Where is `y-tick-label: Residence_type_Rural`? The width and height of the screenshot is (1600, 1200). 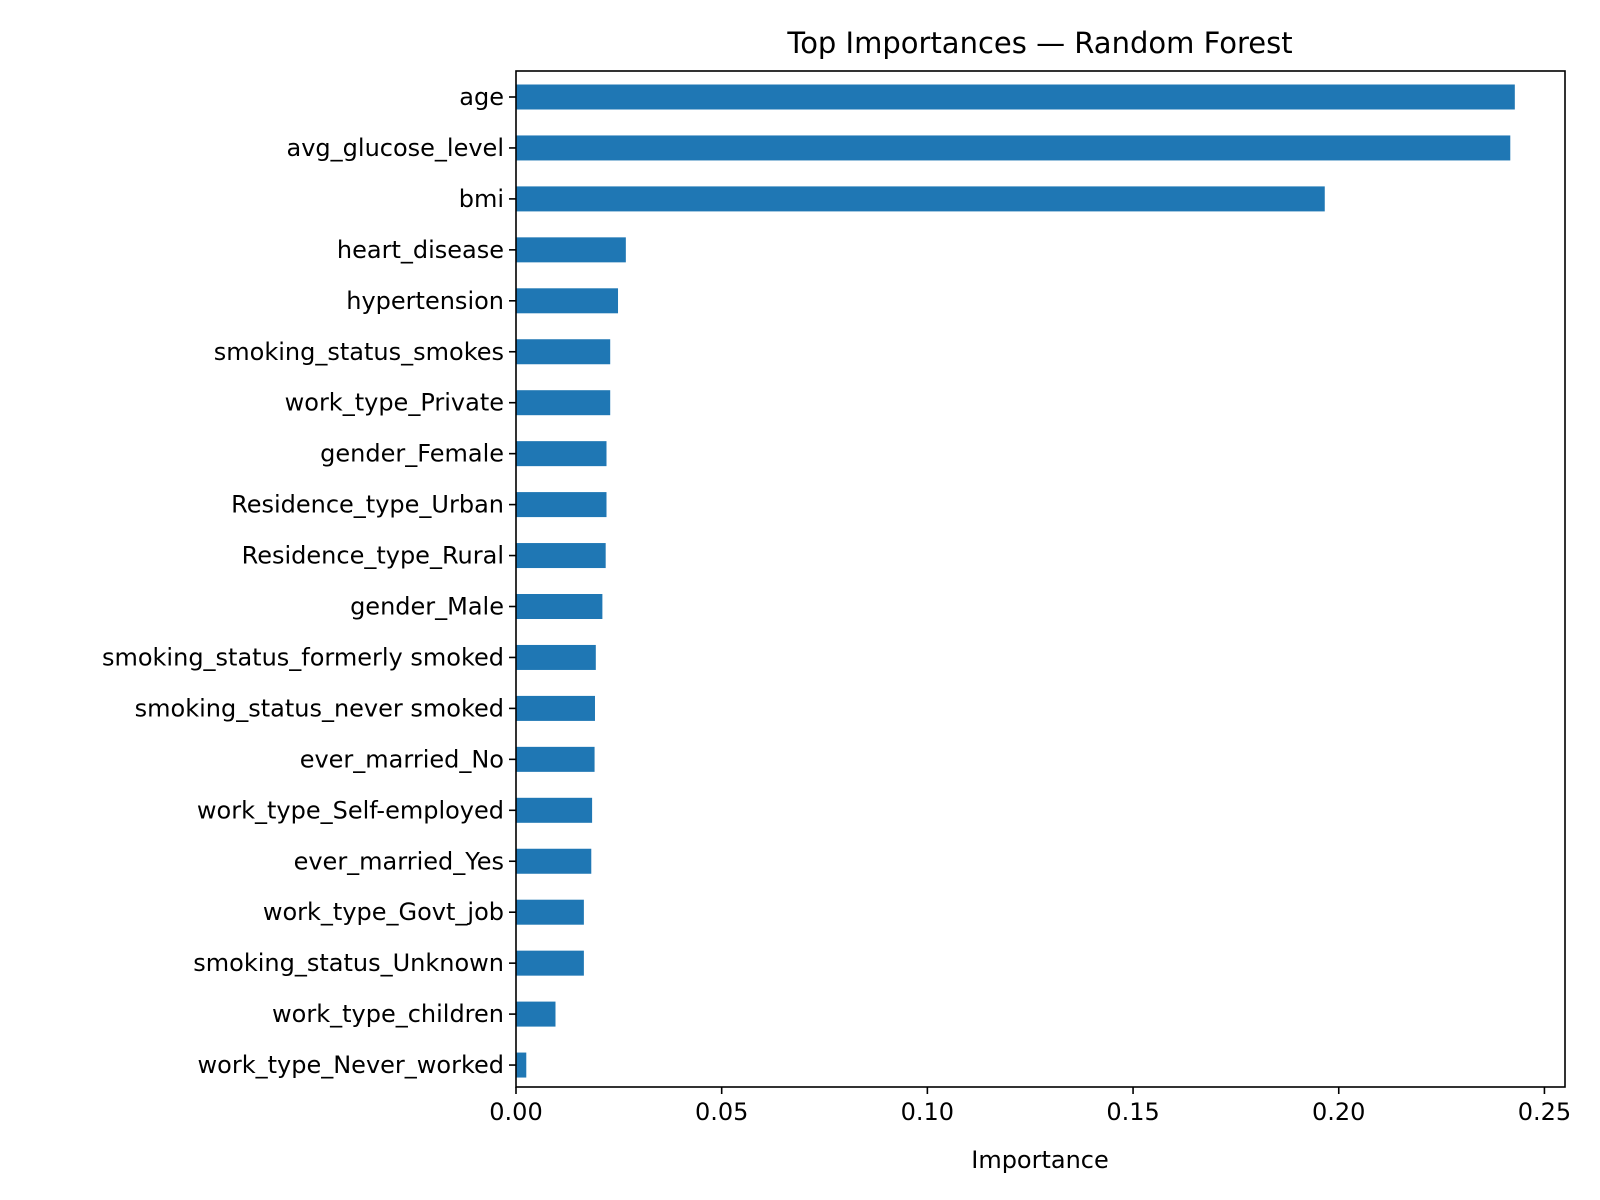 y-tick-label: Residence_type_Rural is located at coordinates (373, 556).